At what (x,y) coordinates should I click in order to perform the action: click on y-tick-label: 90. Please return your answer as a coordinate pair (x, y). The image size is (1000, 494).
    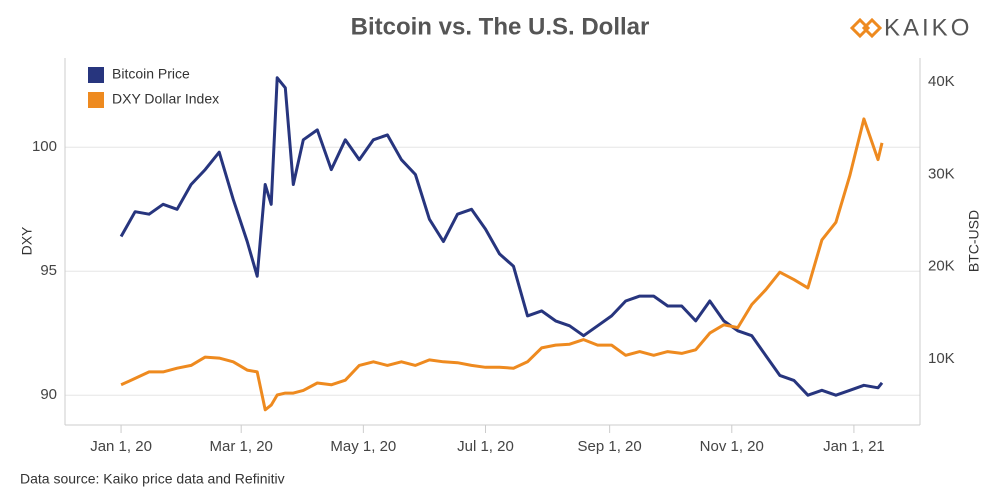
    Looking at the image, I should click on (48, 394).